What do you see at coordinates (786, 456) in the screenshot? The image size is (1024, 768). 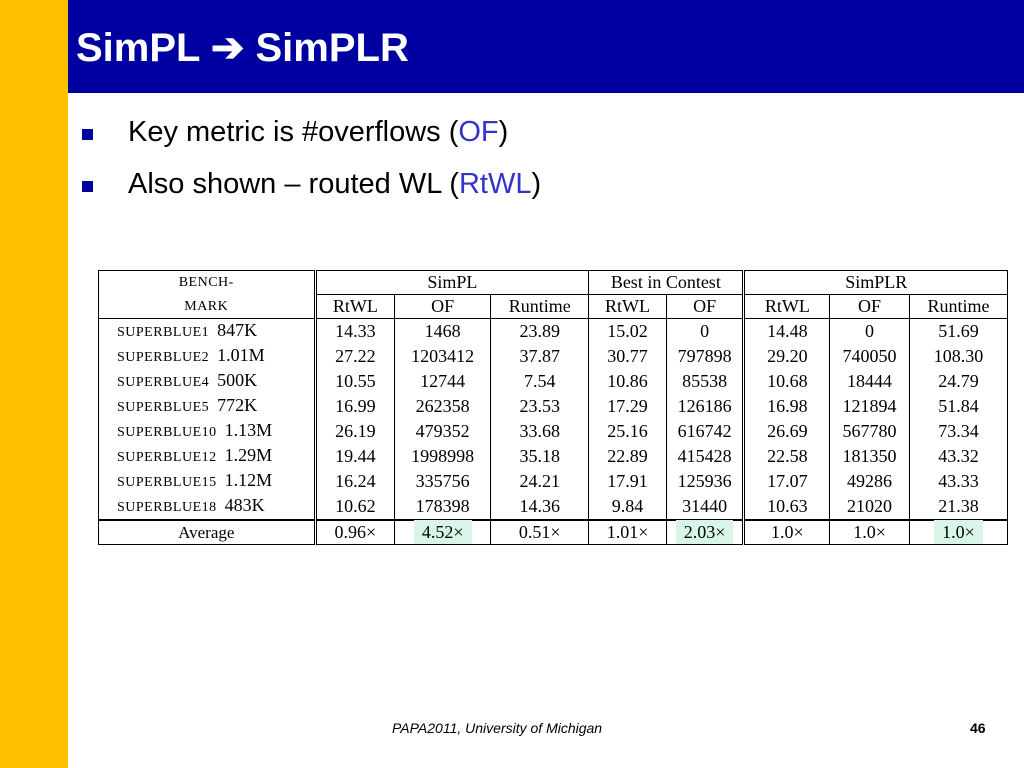 I see `table-cell: 22.58` at bounding box center [786, 456].